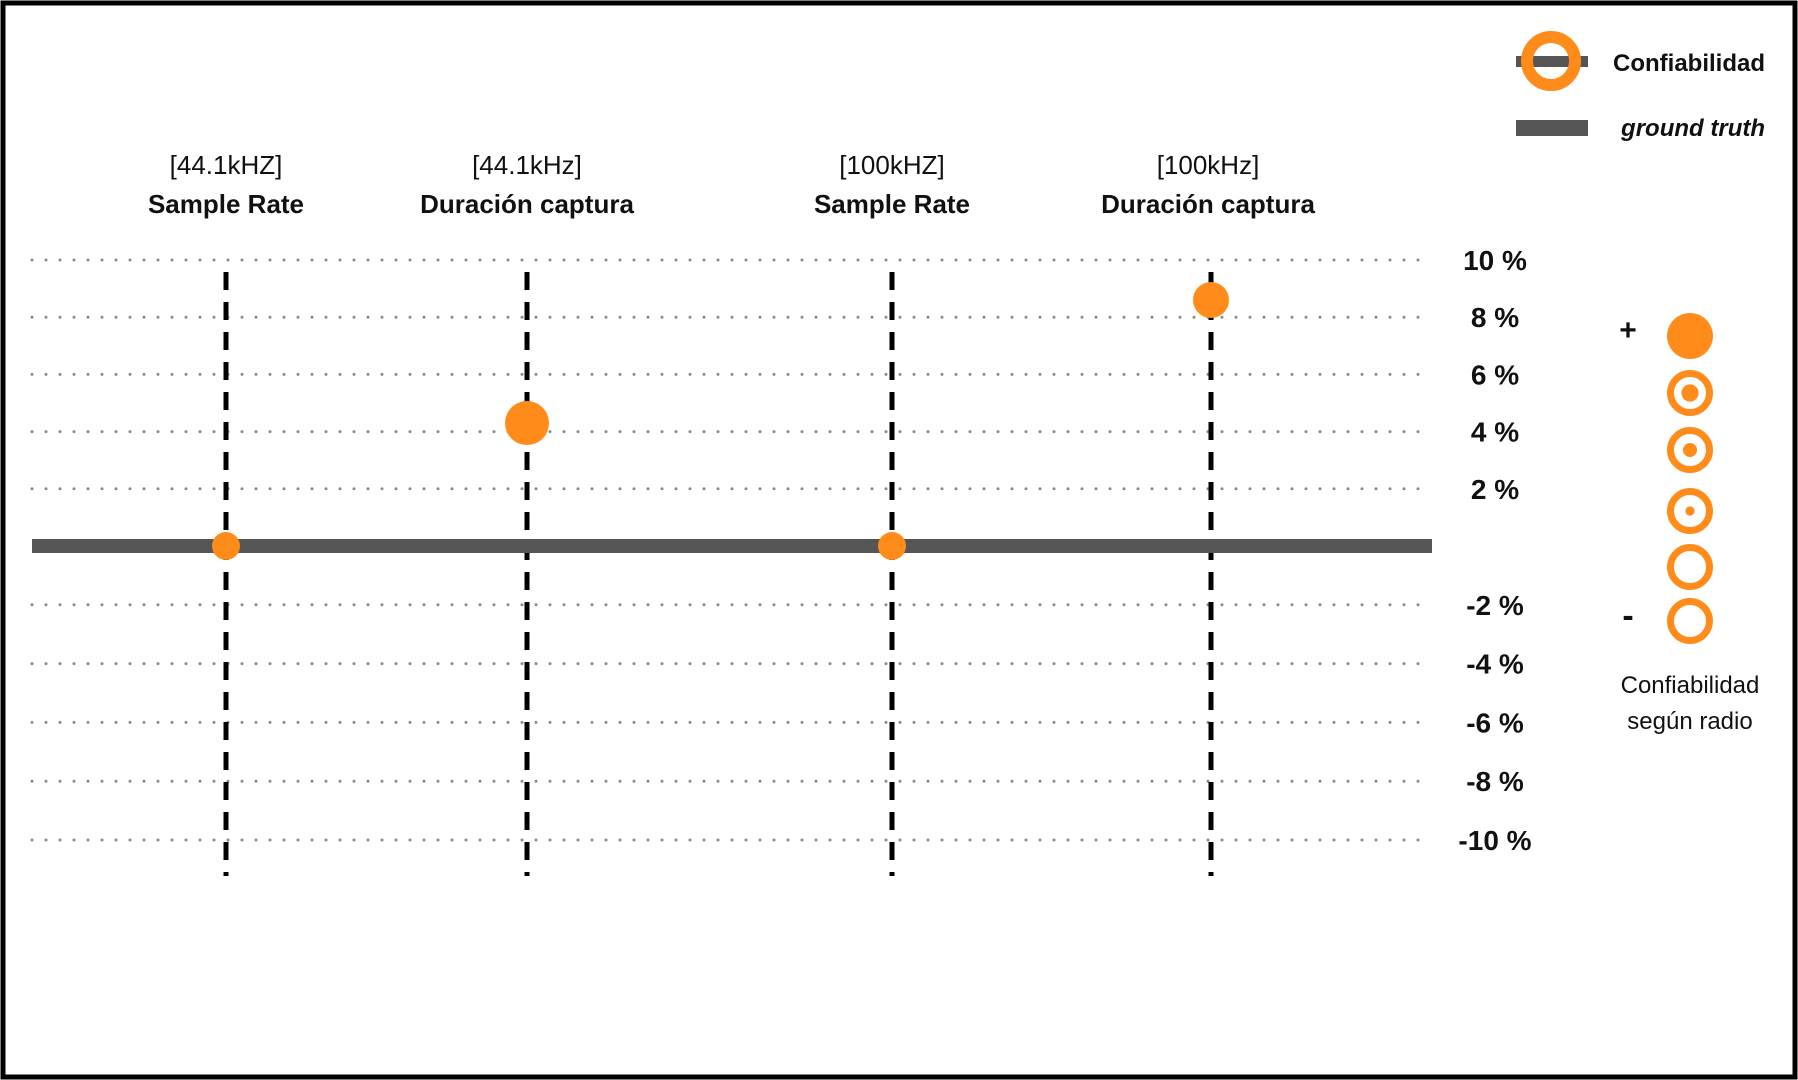  Describe the element at coordinates (1495, 605) in the screenshot. I see `y-tick-label: -2 %` at that location.